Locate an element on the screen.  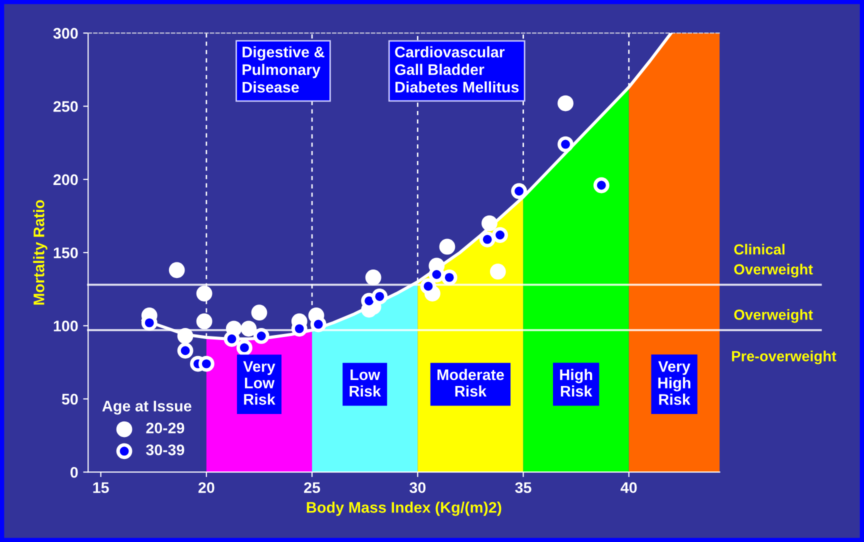
legend-label: 20-29 is located at coordinates (165, 428).